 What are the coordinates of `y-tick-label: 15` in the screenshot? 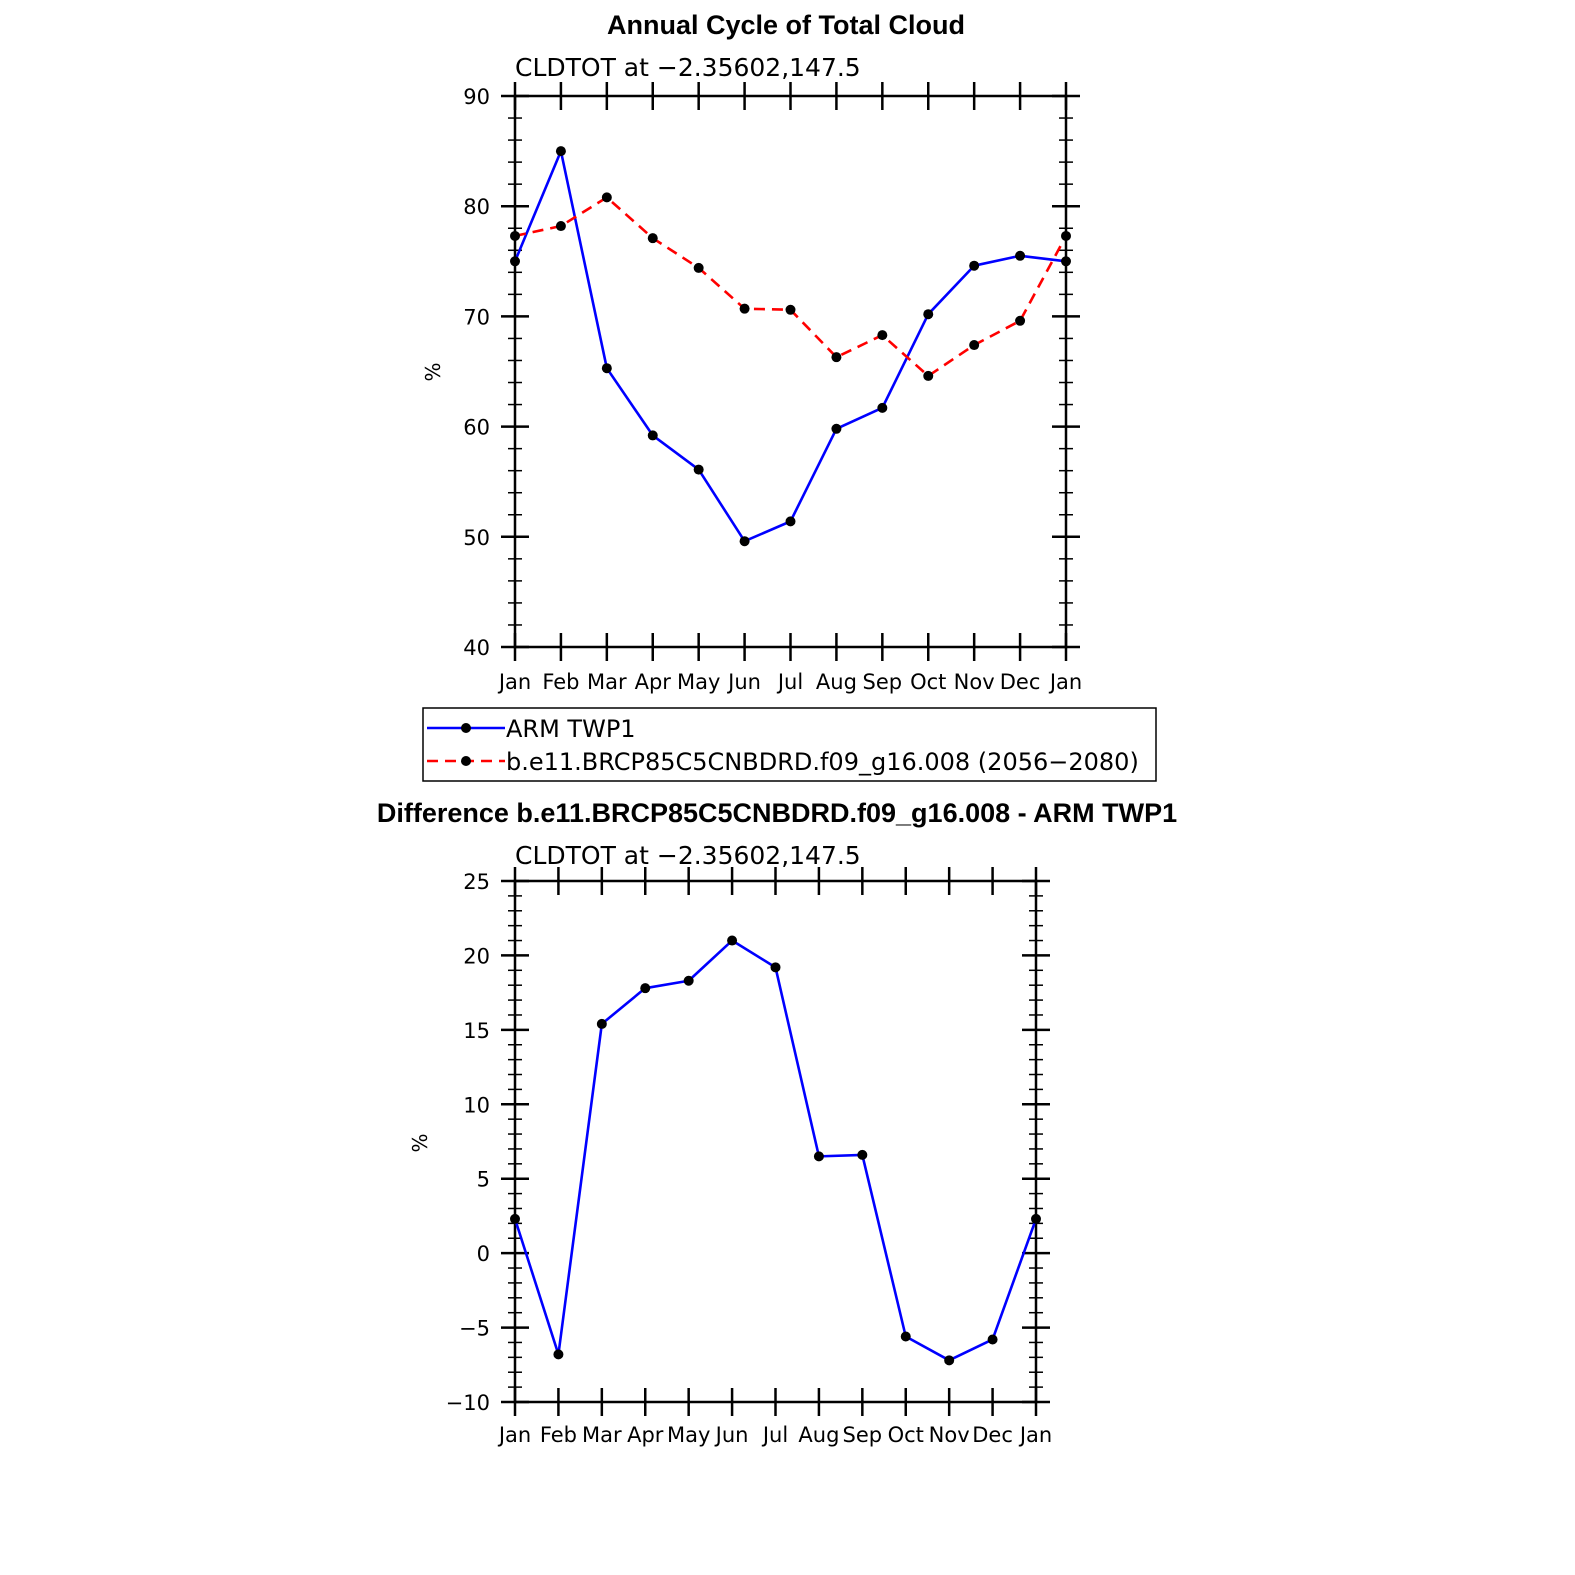 It's located at (476, 1031).